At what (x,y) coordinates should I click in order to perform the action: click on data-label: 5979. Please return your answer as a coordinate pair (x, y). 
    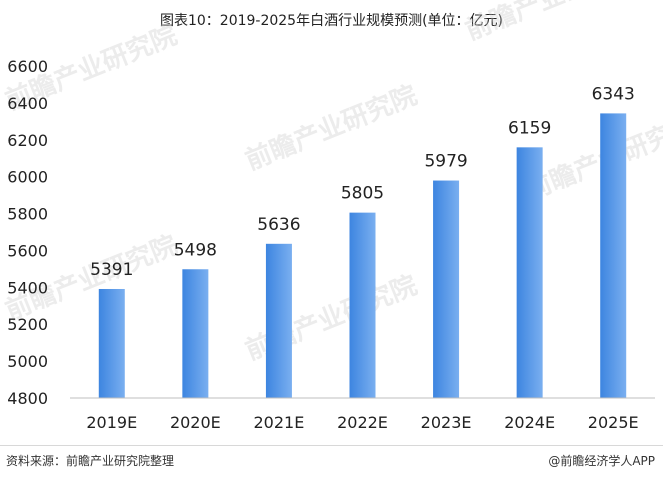
    Looking at the image, I should click on (445, 162).